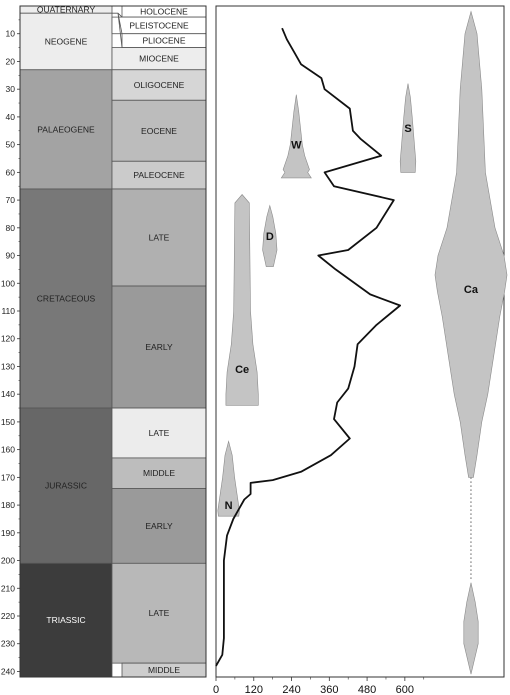 This screenshot has width=510, height=695. Describe the element at coordinates (8, 671) in the screenshot. I see `age-tick-label: 240` at that location.